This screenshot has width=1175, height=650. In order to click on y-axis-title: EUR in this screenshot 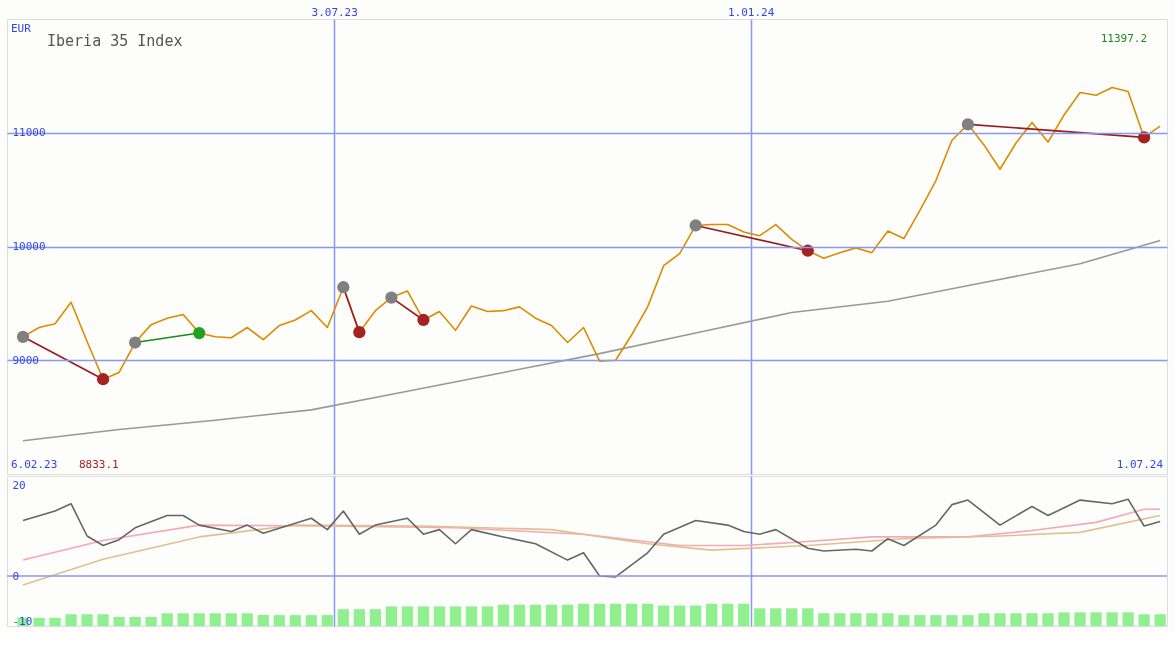, I will do `click(21, 28)`.